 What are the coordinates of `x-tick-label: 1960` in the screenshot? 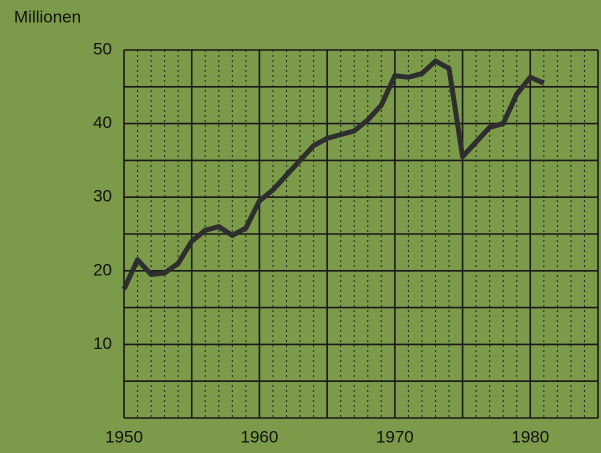 It's located at (260, 436).